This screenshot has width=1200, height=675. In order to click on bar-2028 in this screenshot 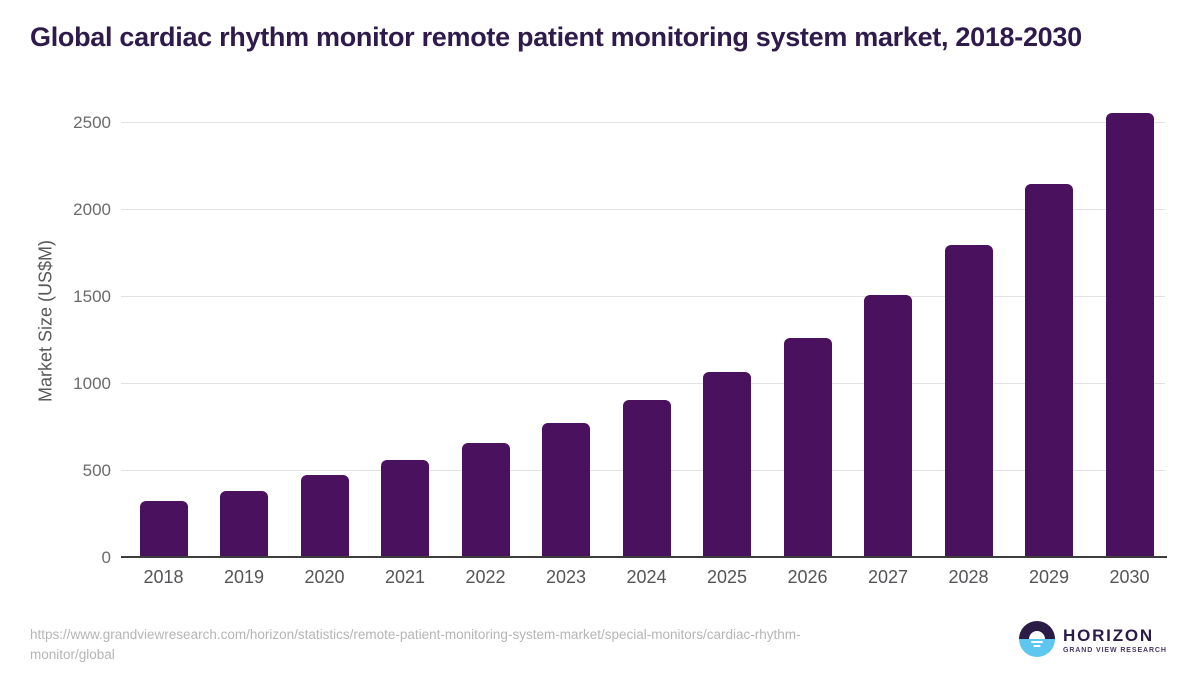, I will do `click(968, 401)`.